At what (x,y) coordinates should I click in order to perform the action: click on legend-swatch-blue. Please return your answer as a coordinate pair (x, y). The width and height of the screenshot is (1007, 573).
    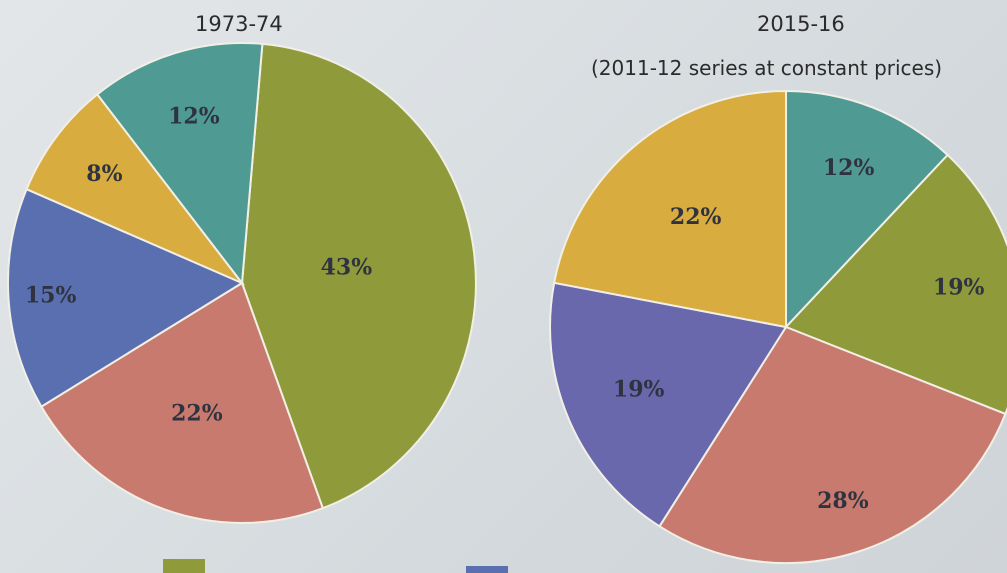
    Looking at the image, I should click on (487, 569).